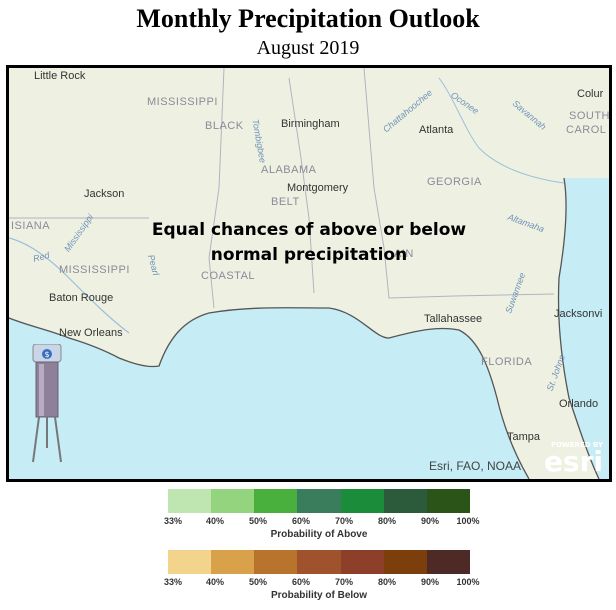  I want to click on map-attribution: Esri, FAO, NOAA, so click(474, 466).